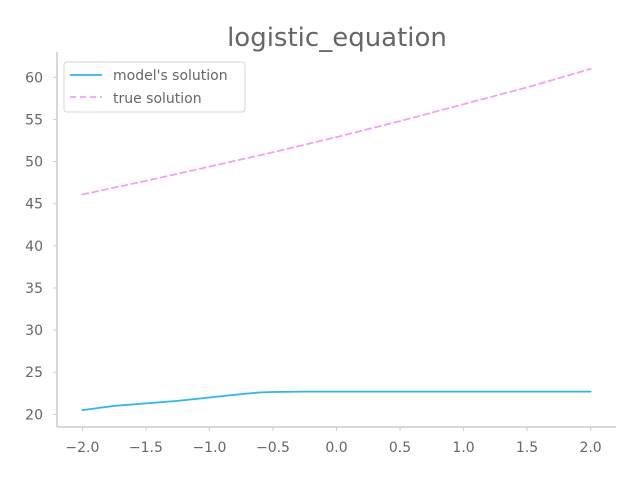 The width and height of the screenshot is (640, 480). What do you see at coordinates (34, 120) in the screenshot?
I see `y-tick-label: 55` at bounding box center [34, 120].